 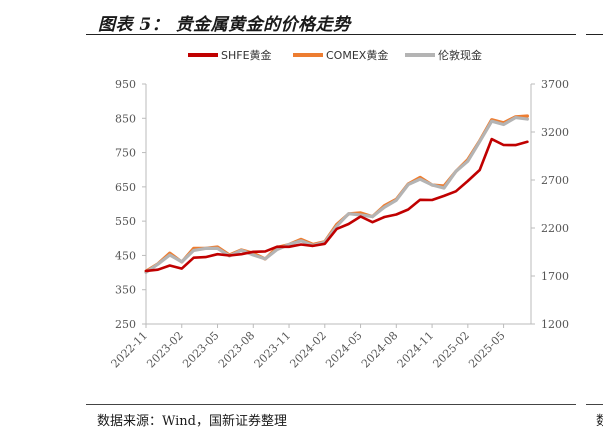 What do you see at coordinates (130, 350) in the screenshot?
I see `x-tick-label: 2022-11` at bounding box center [130, 350].